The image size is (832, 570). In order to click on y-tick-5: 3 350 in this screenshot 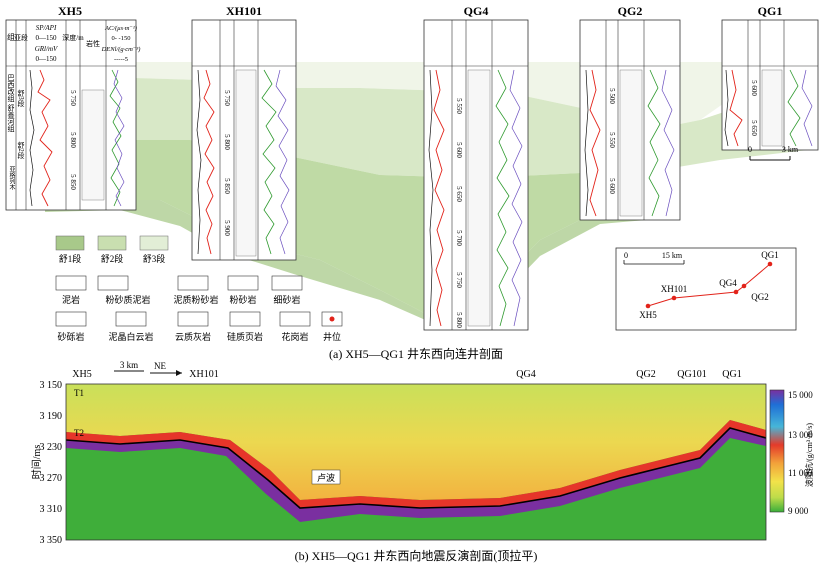, I will do `click(51, 540)`.